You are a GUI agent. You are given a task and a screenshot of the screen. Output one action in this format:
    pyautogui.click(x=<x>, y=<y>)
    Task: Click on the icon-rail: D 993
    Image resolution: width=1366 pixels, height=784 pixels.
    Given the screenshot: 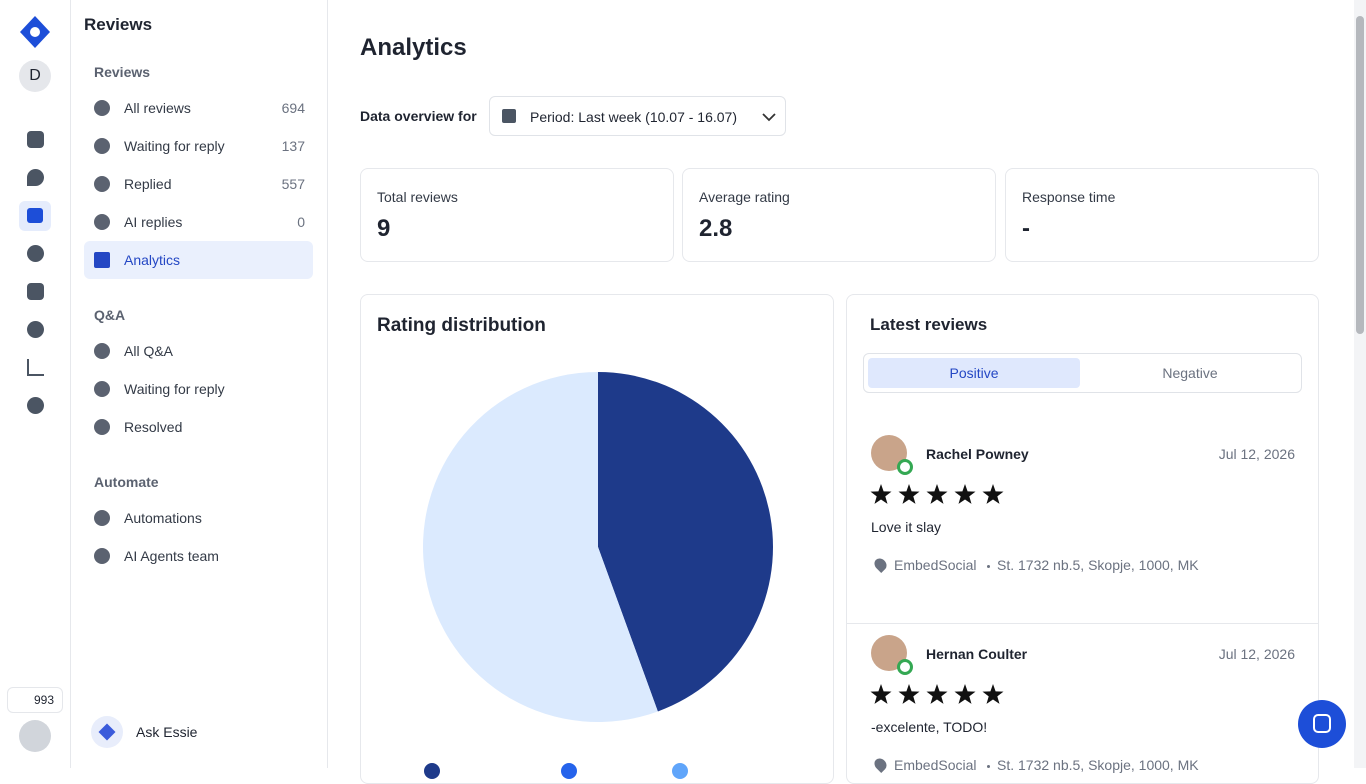 What is the action you would take?
    pyautogui.click(x=35, y=384)
    